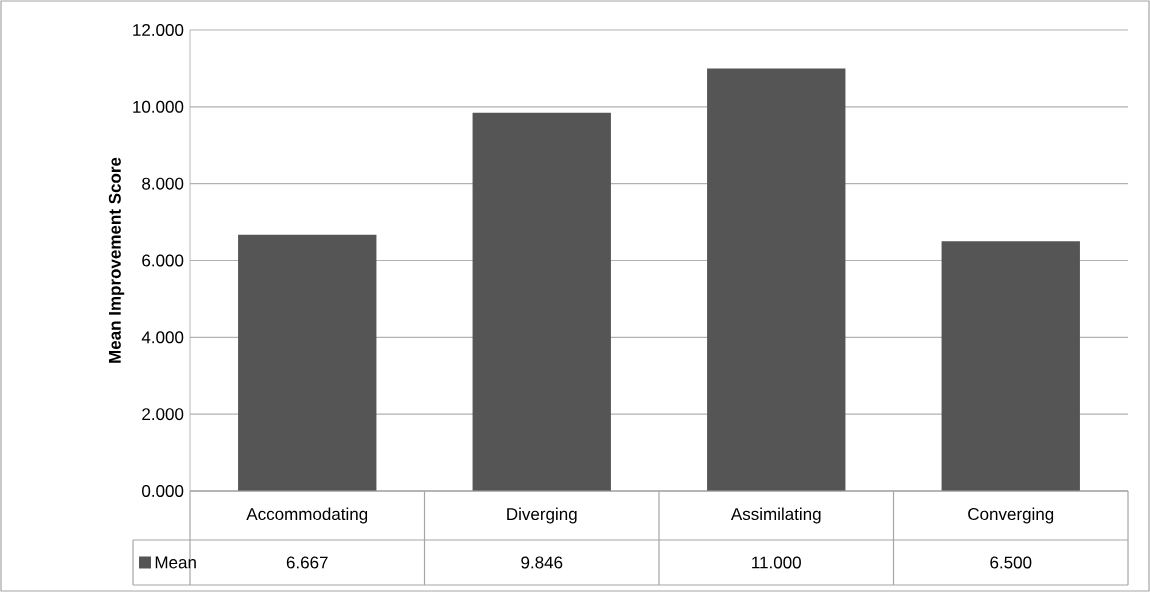 The height and width of the screenshot is (592, 1150). Describe the element at coordinates (162, 337) in the screenshot. I see `y-tick-label: 4.000` at that location.